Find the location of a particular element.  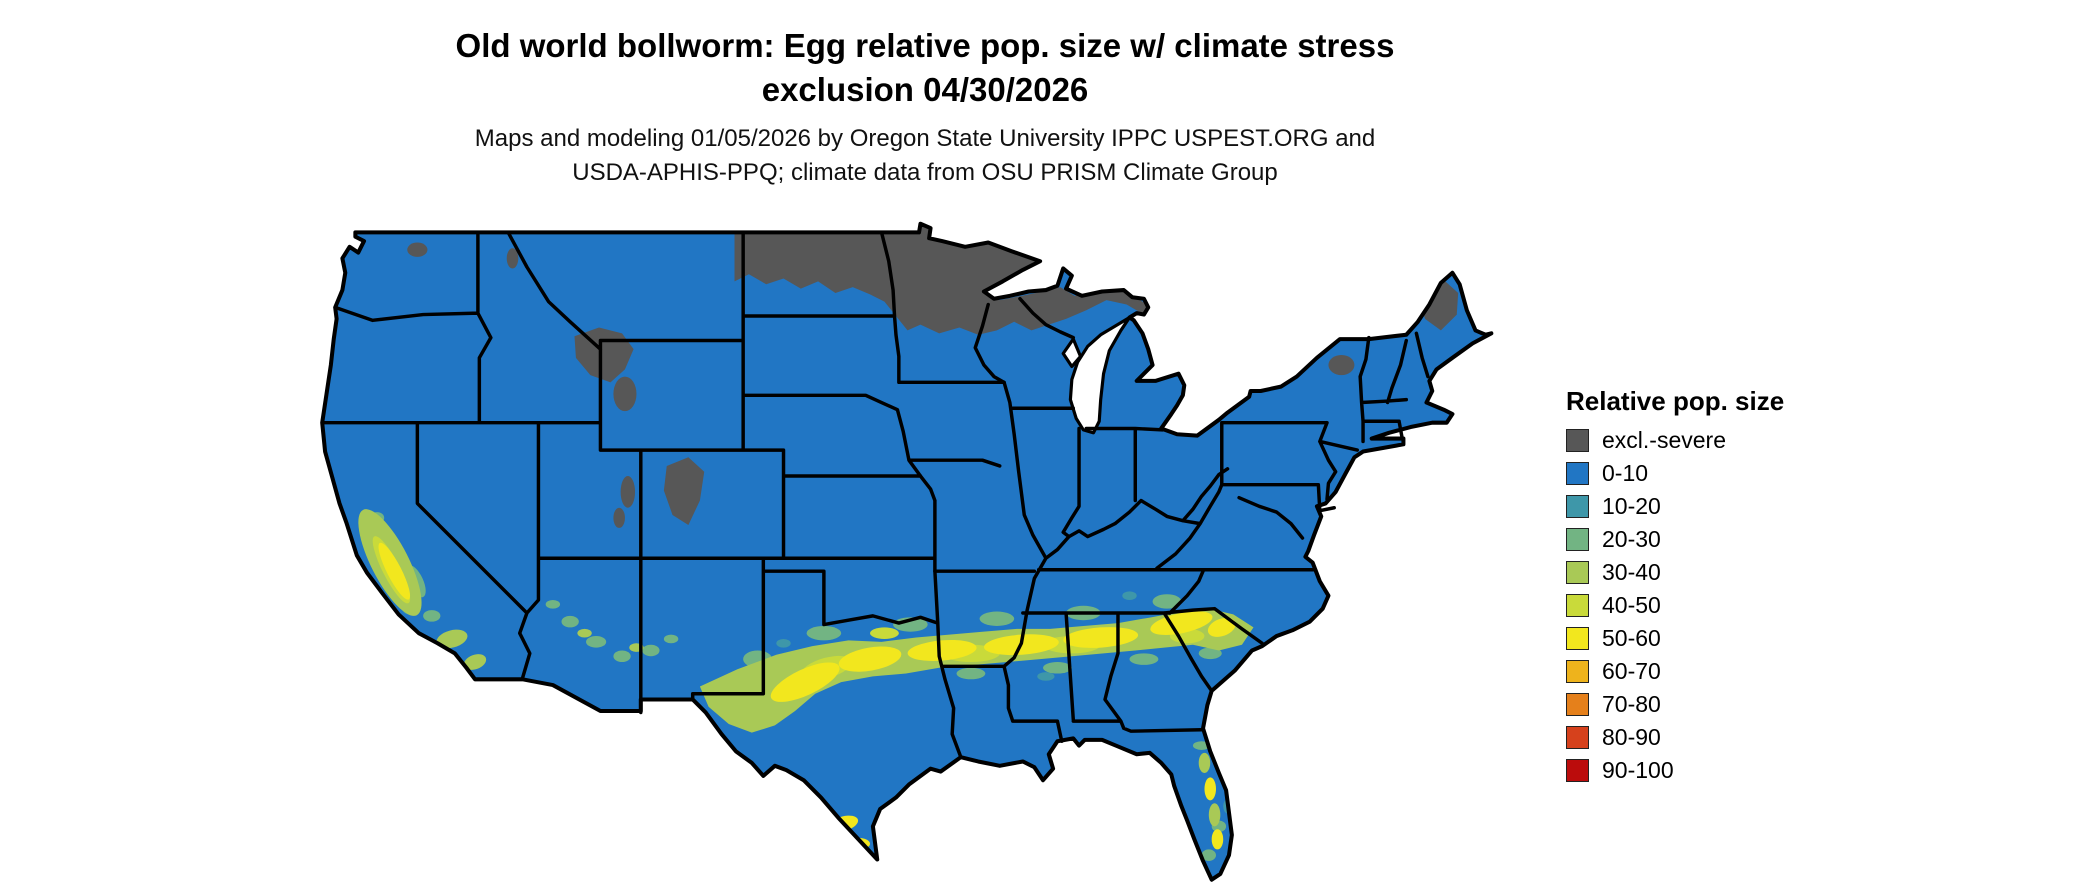

legend-item-label: 0-10 is located at coordinates (1625, 473).